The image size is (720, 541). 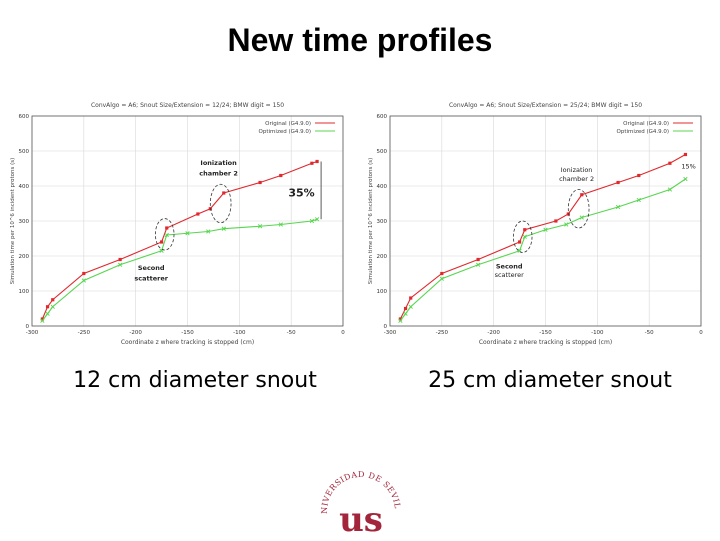 What do you see at coordinates (195, 380) in the screenshot?
I see `caption-12cm: 12 cm diameter snout` at bounding box center [195, 380].